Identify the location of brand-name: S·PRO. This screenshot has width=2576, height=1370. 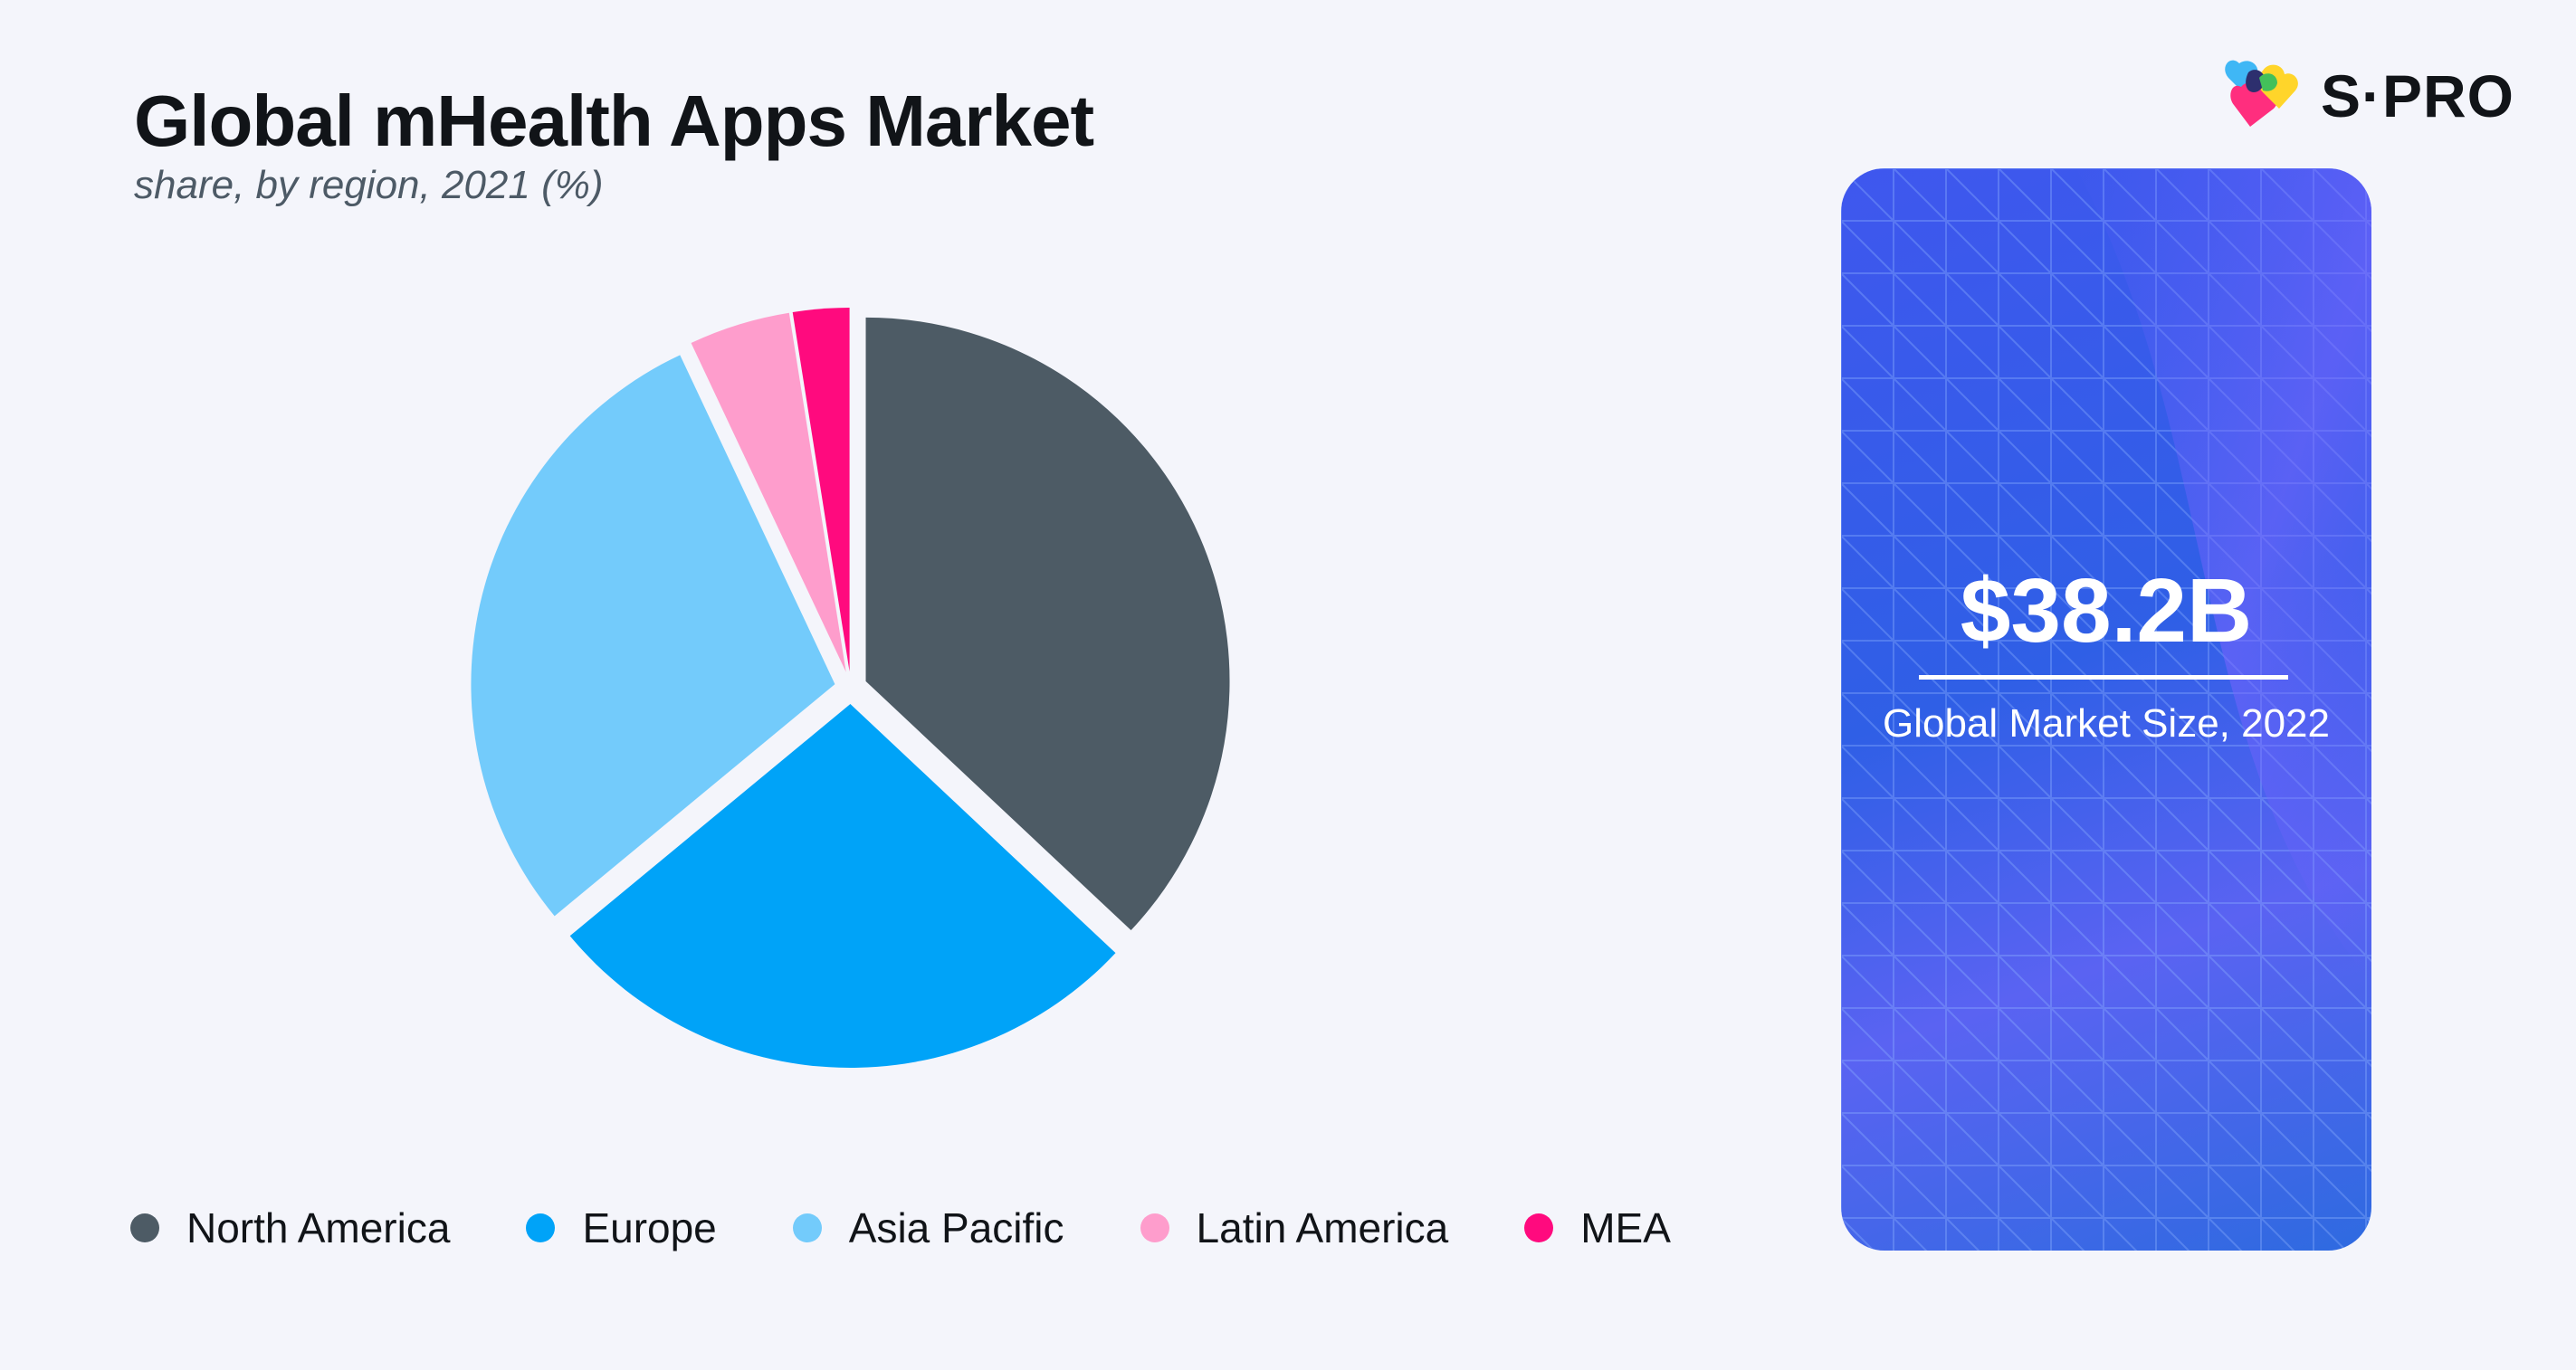
(2418, 95).